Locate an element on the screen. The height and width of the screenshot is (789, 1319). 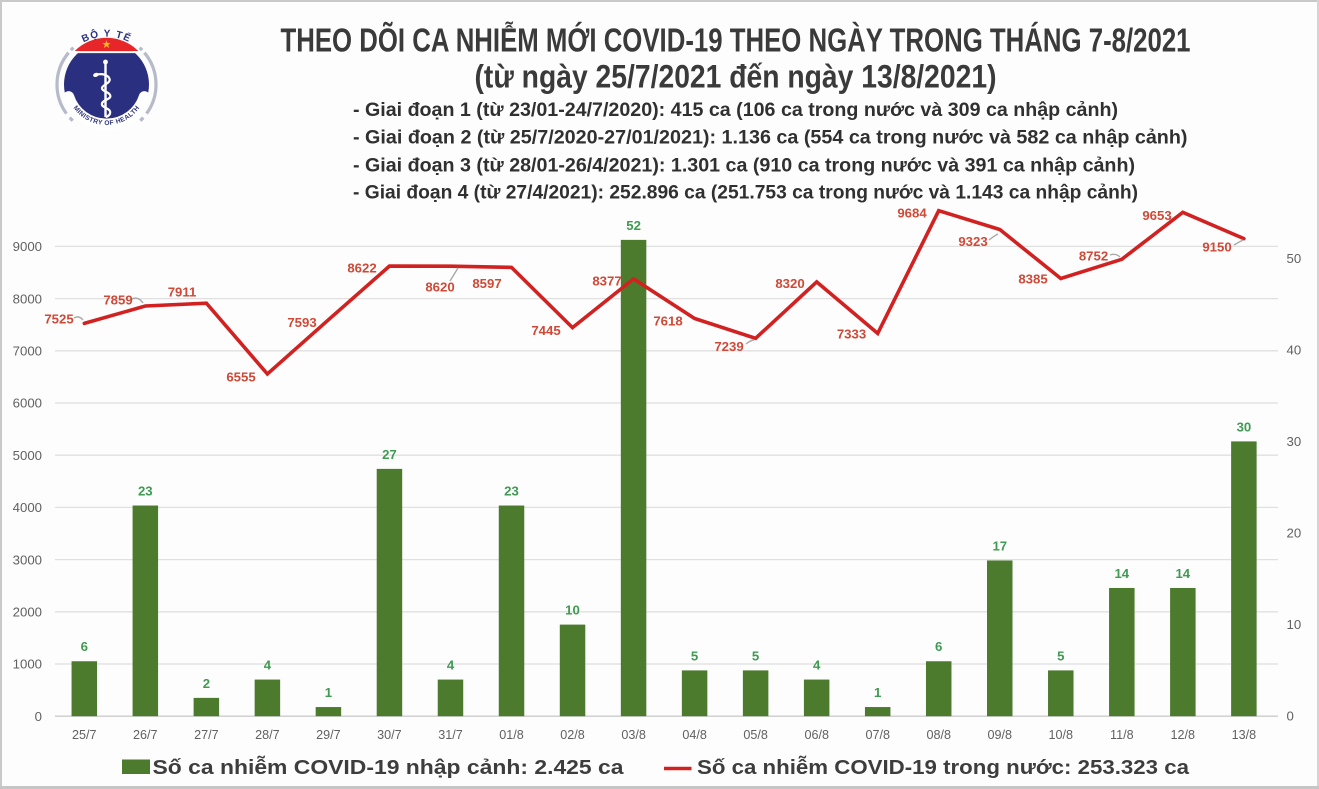
svg-text: 3000 is located at coordinates (27, 559).